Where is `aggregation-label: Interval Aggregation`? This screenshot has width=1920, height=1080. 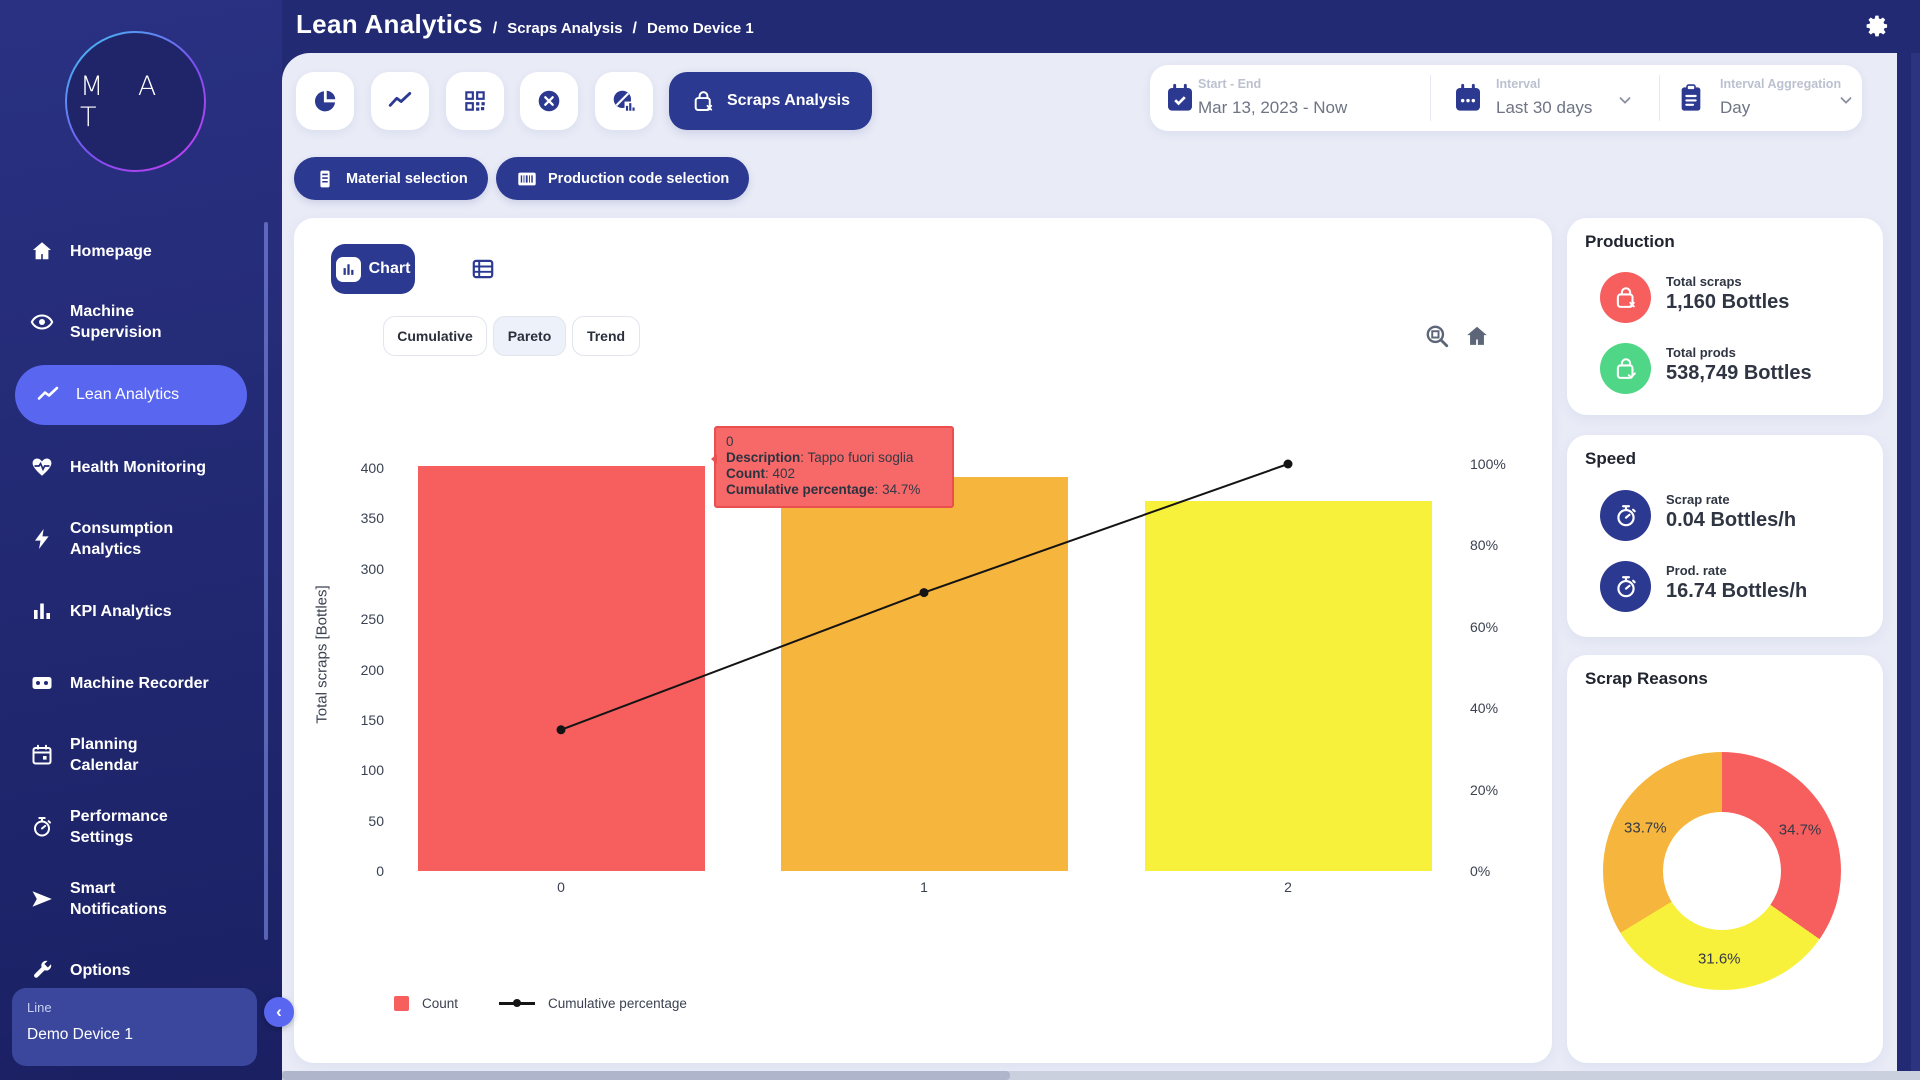
aggregation-label: Interval Aggregation is located at coordinates (1781, 84).